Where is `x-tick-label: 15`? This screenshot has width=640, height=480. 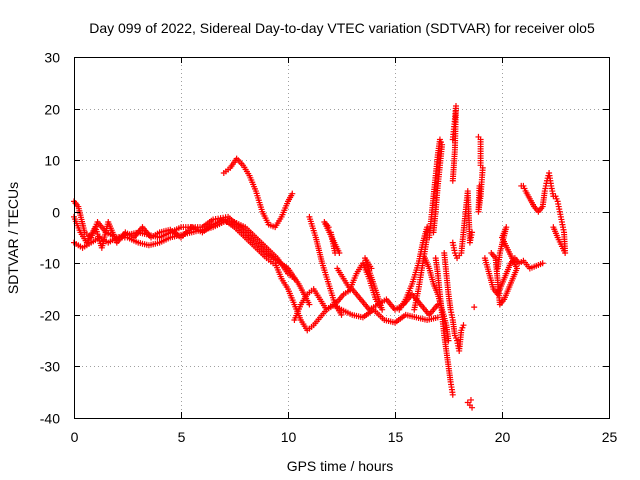 x-tick-label: 15 is located at coordinates (396, 437).